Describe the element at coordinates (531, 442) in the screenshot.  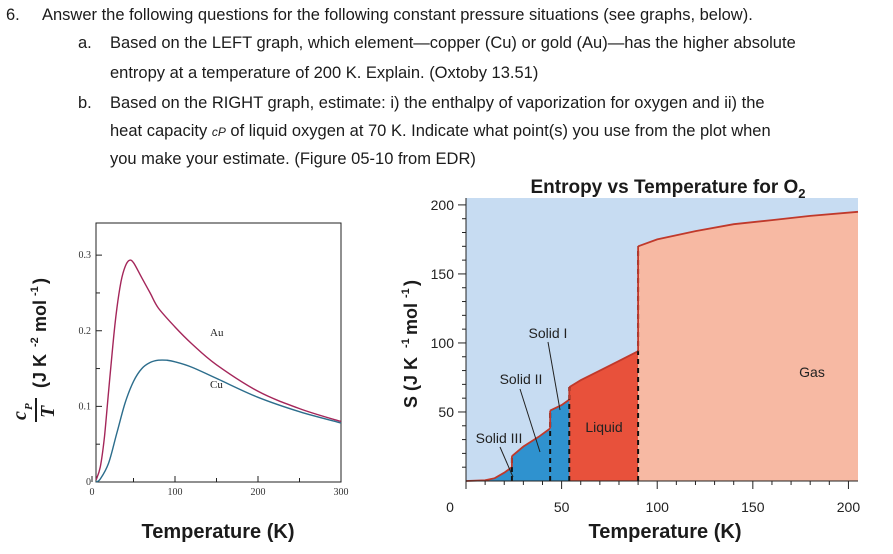
I see `entropy-curve-solid-ii` at that location.